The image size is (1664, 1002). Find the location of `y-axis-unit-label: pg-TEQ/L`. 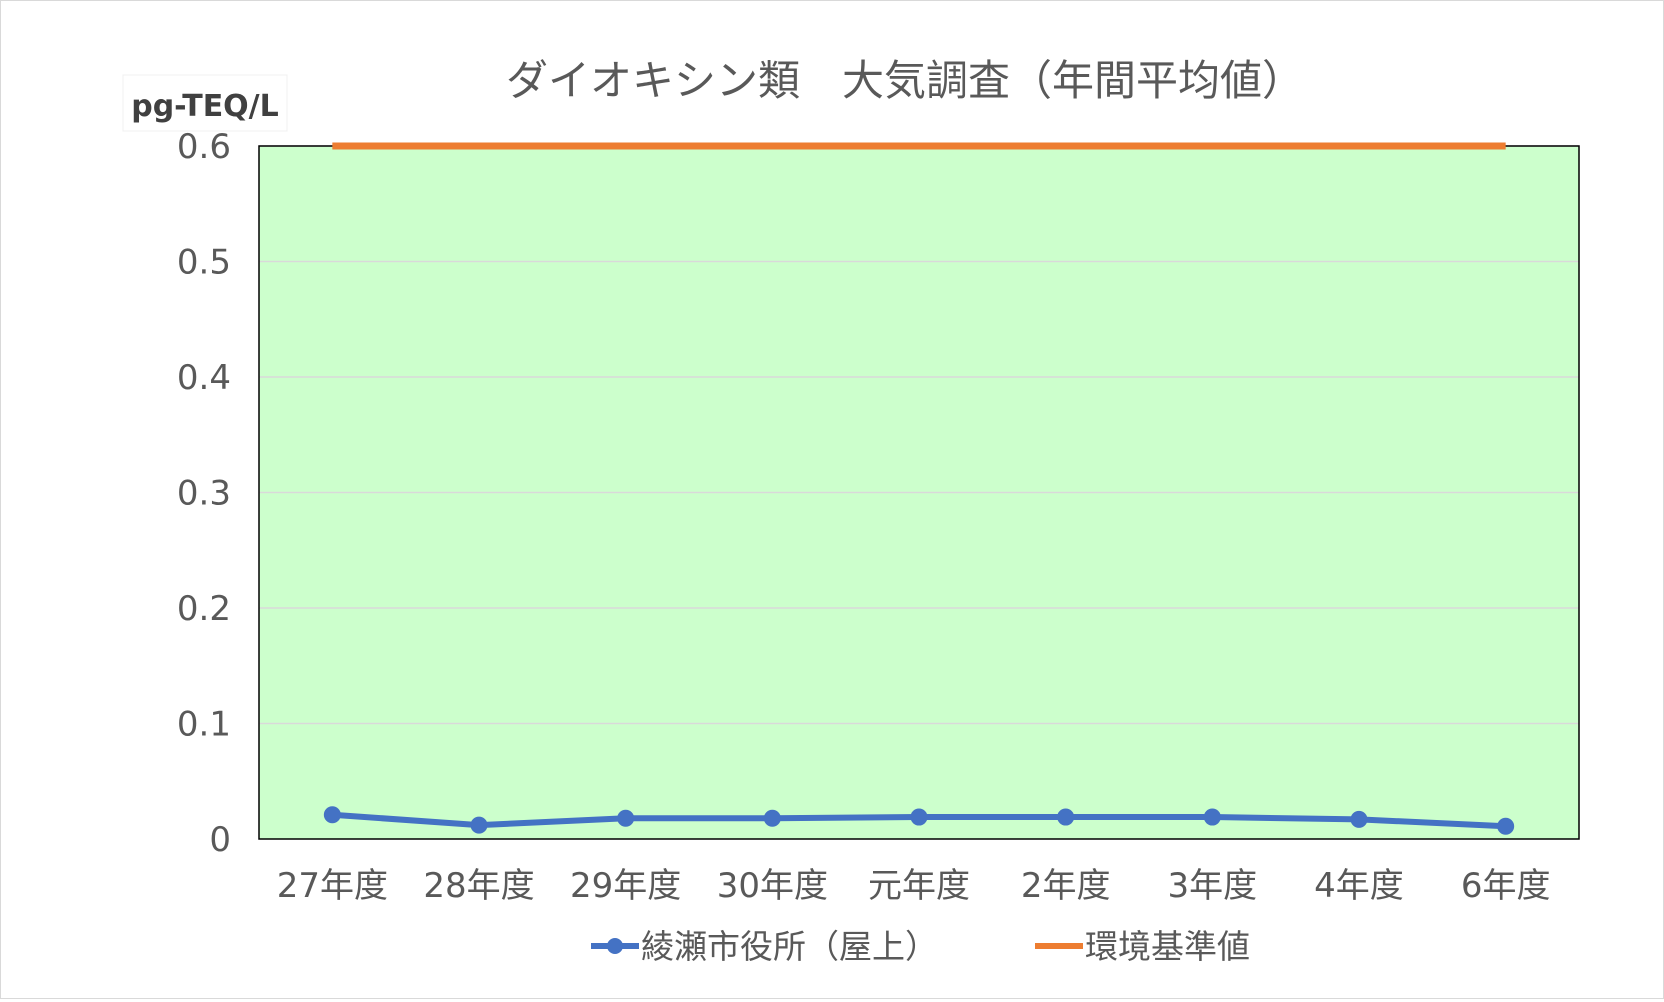

y-axis-unit-label: pg-TEQ/L is located at coordinates (205, 106).